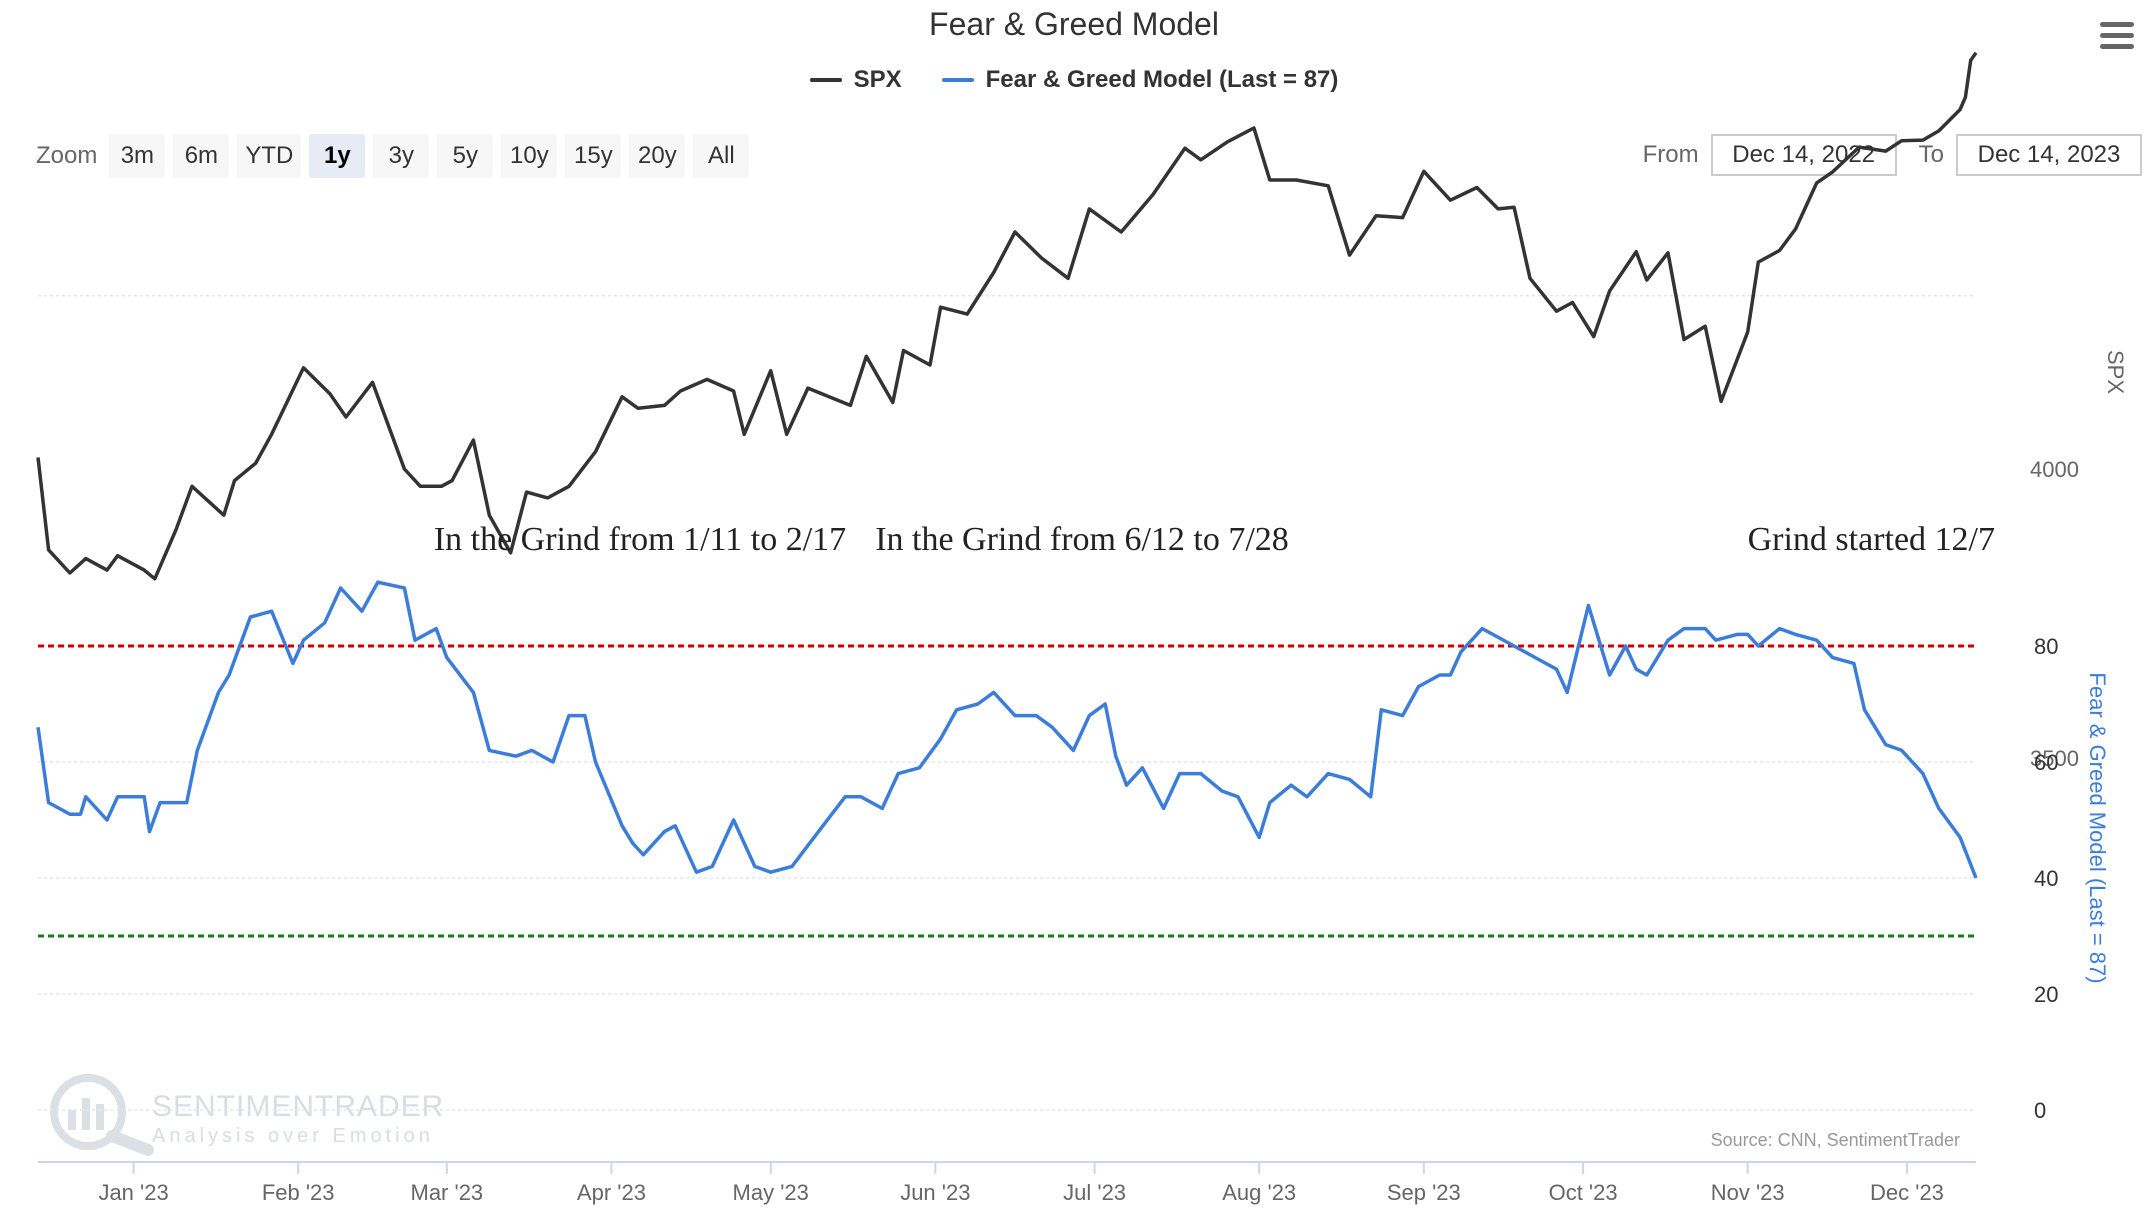 The height and width of the screenshot is (1230, 2148). What do you see at coordinates (1259, 1192) in the screenshot?
I see `x-tick-label: Aug '23` at bounding box center [1259, 1192].